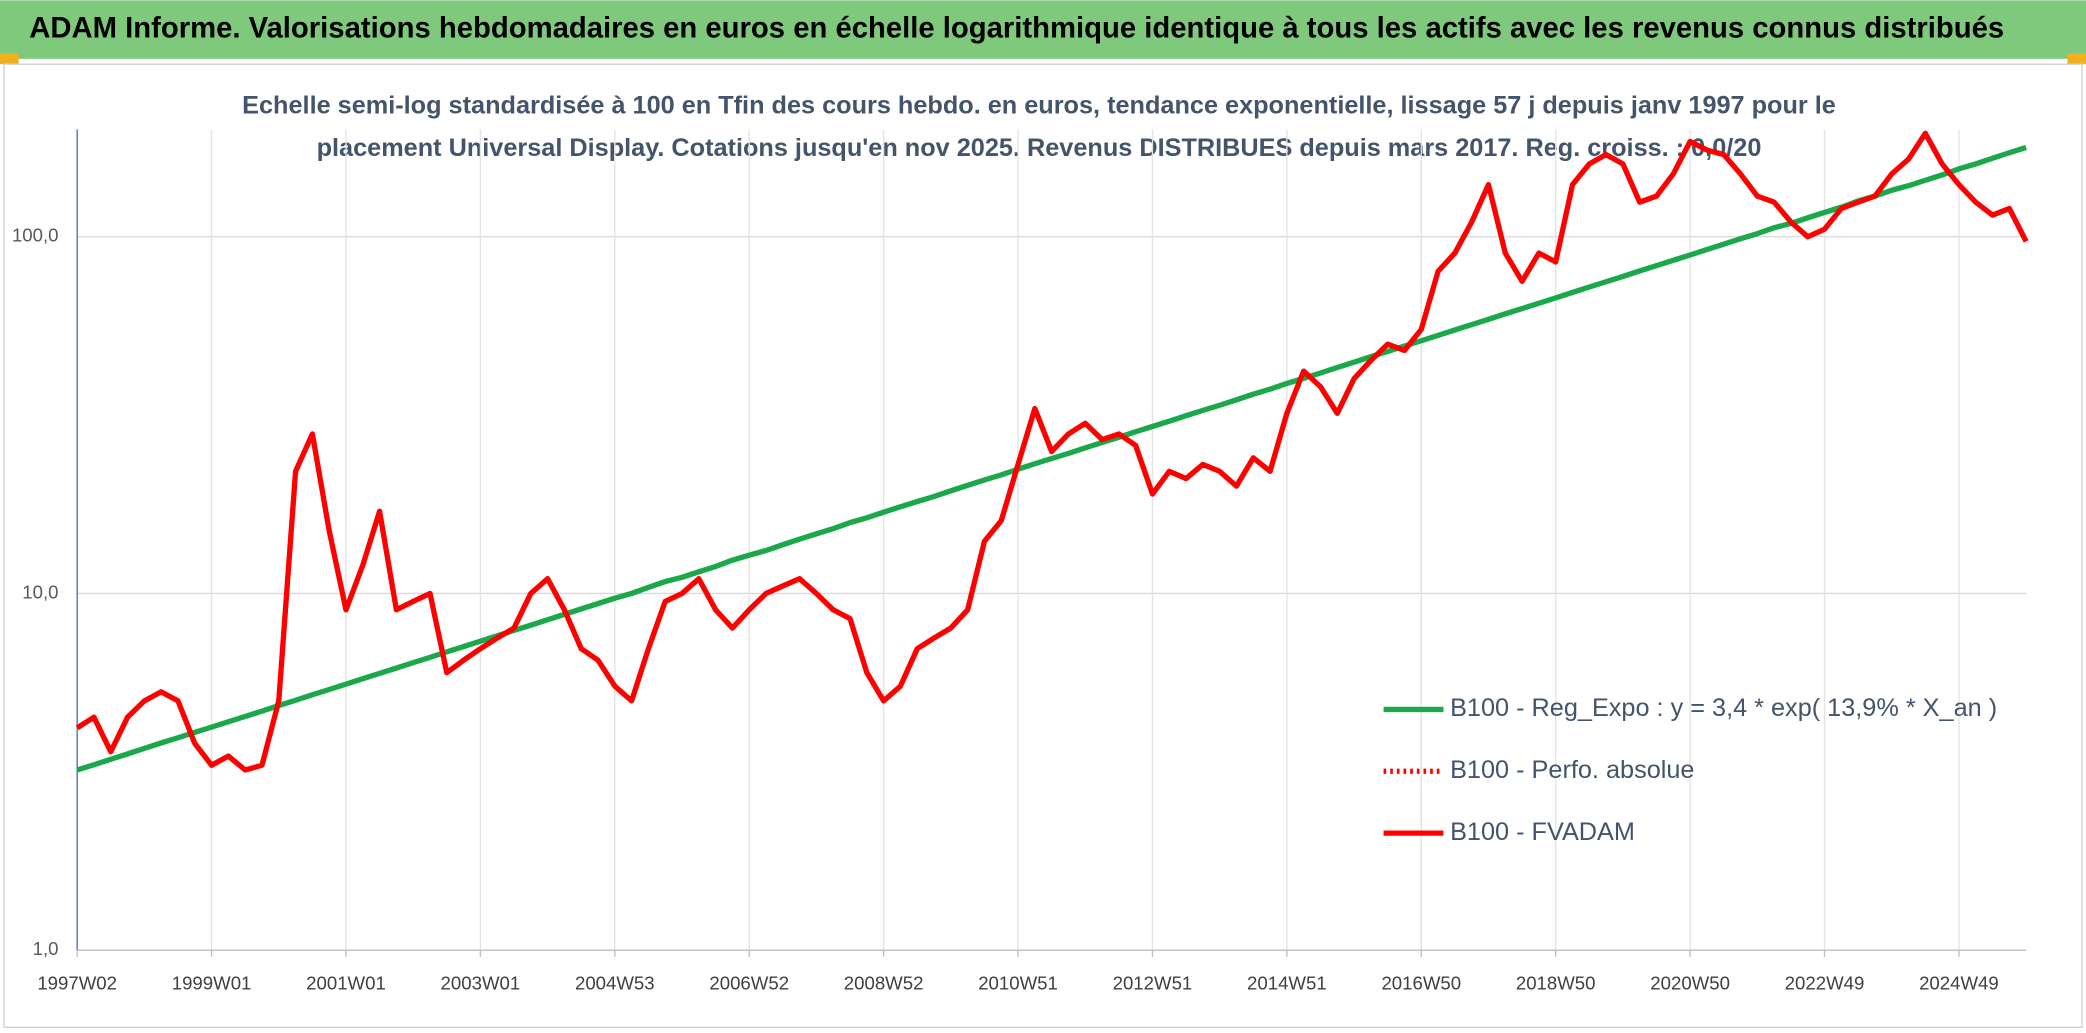  What do you see at coordinates (1421, 983) in the screenshot?
I see `x-tick-label: 2016W50` at bounding box center [1421, 983].